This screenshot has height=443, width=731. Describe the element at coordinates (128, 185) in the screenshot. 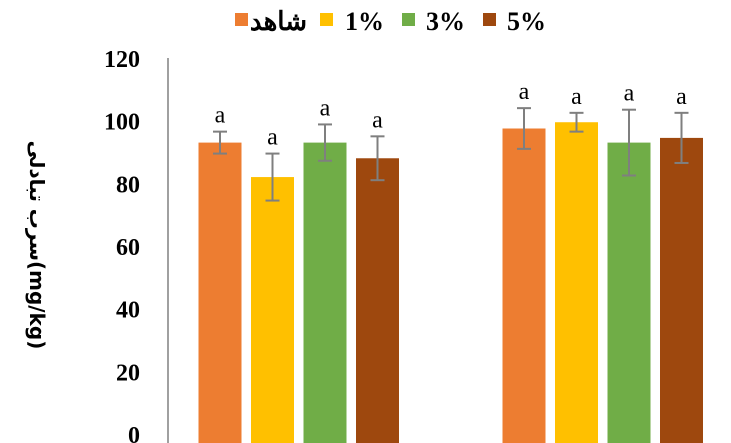

I see `y-tick-label: 80` at that location.